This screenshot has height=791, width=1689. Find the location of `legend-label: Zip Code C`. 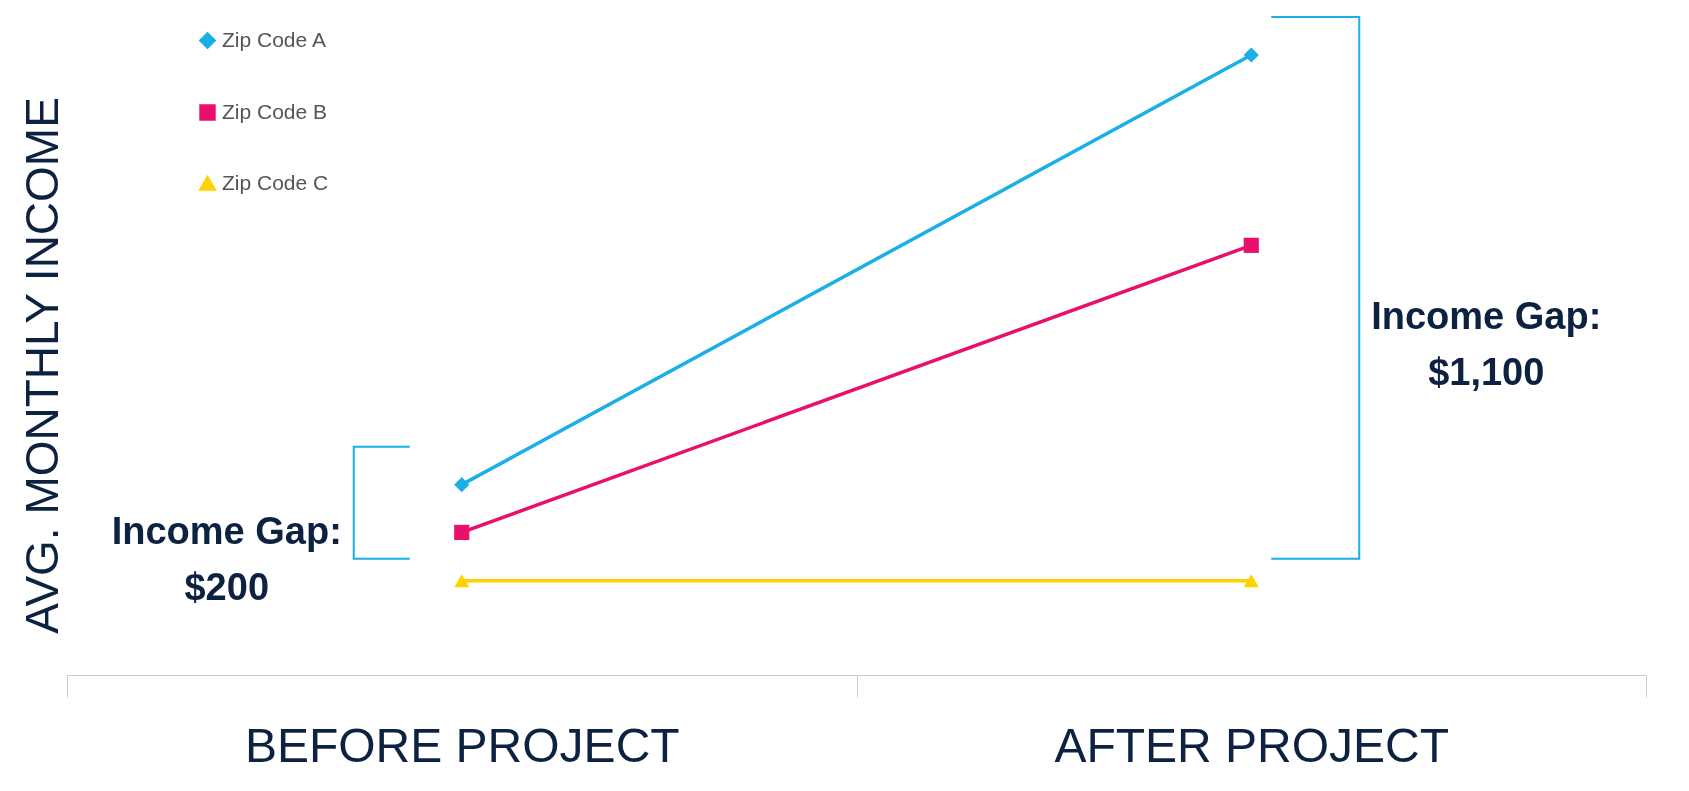

legend-label: Zip Code C is located at coordinates (275, 182).